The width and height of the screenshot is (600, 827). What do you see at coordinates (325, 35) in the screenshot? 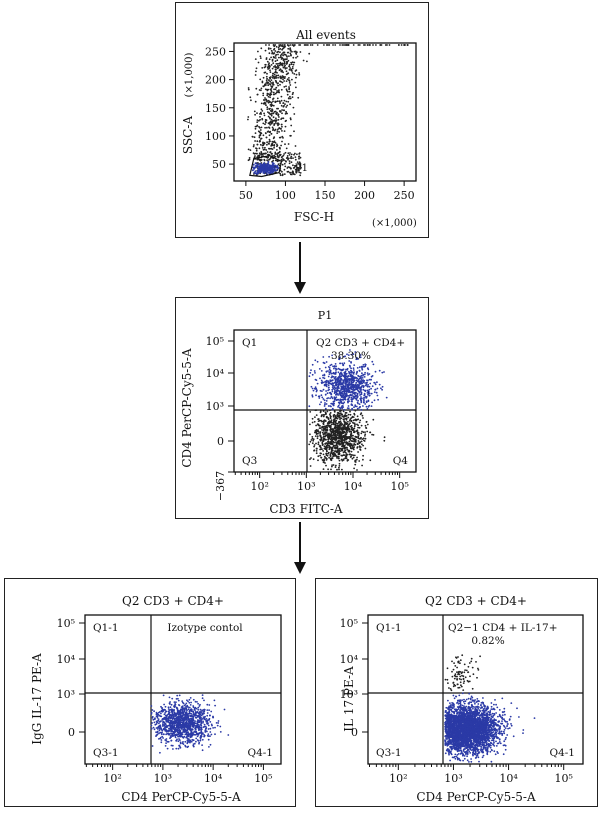
I see `chart-title: All events` at bounding box center [325, 35].